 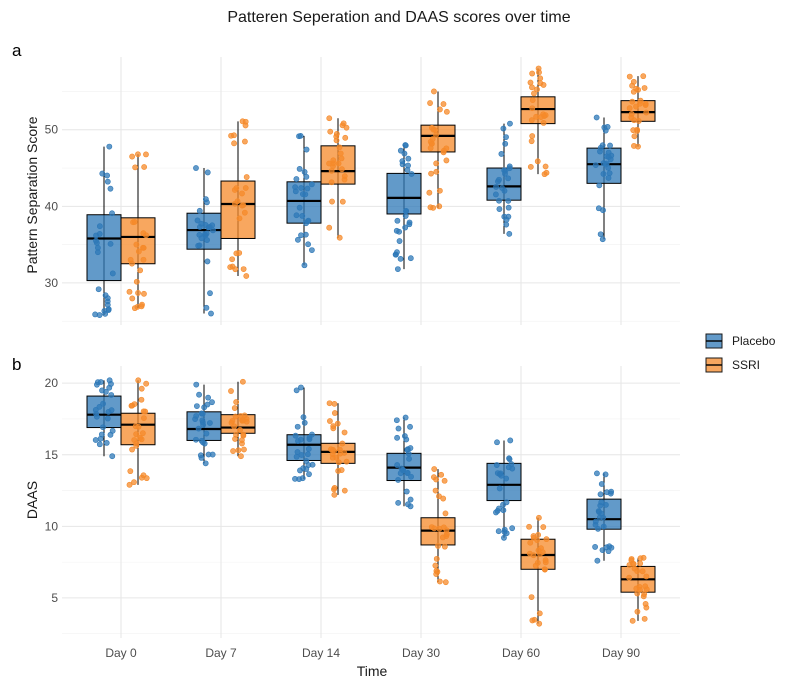 I want to click on panel-a-y-ticks: 30 40 50, so click(x=52, y=206).